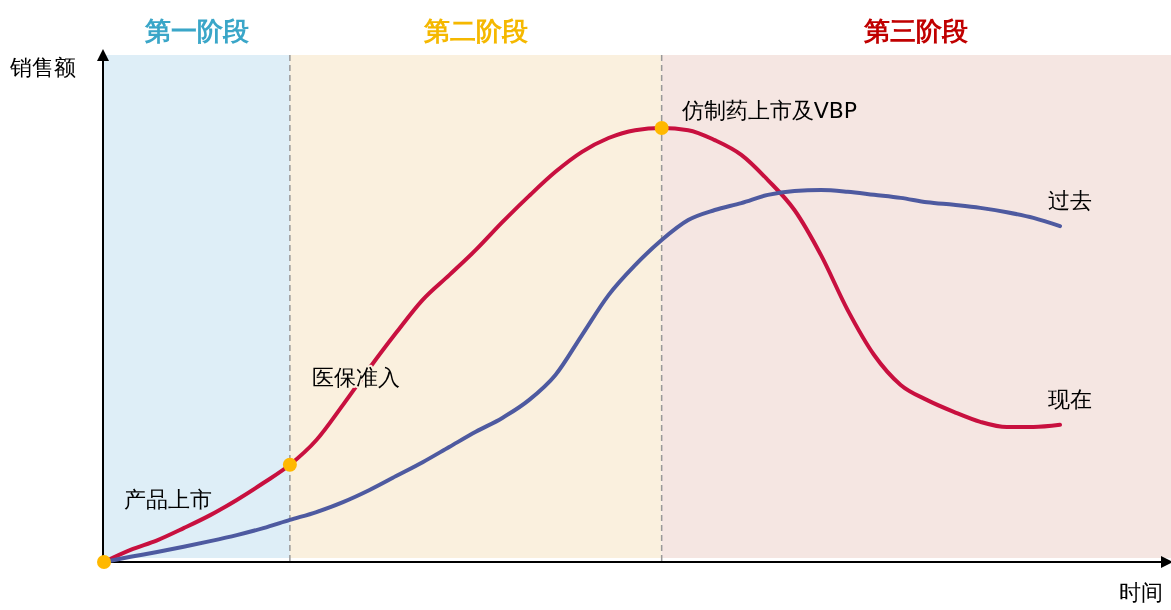  What do you see at coordinates (1141, 592) in the screenshot?
I see `x-axis-title: 时间` at bounding box center [1141, 592].